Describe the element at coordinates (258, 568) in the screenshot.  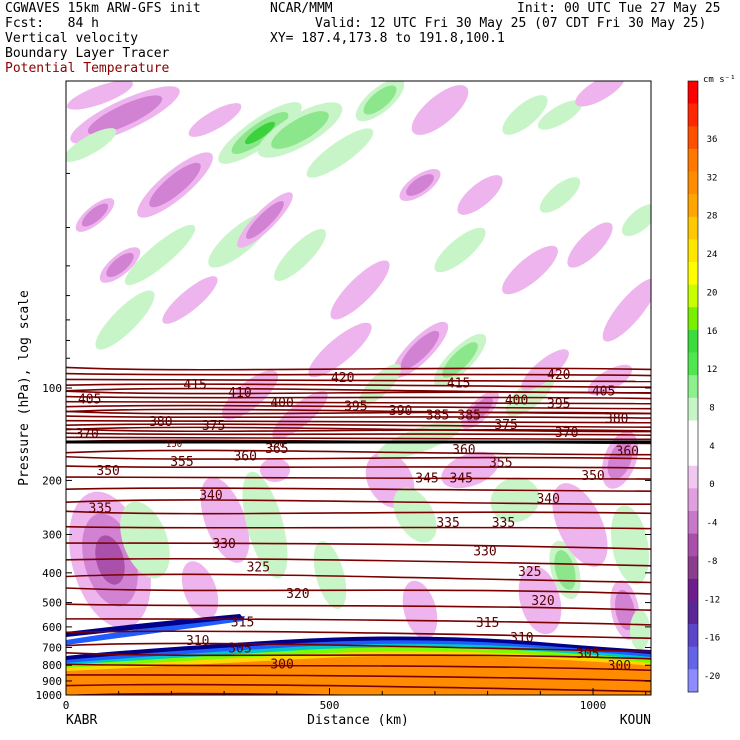
I see `theta-label-37: 325` at that location.